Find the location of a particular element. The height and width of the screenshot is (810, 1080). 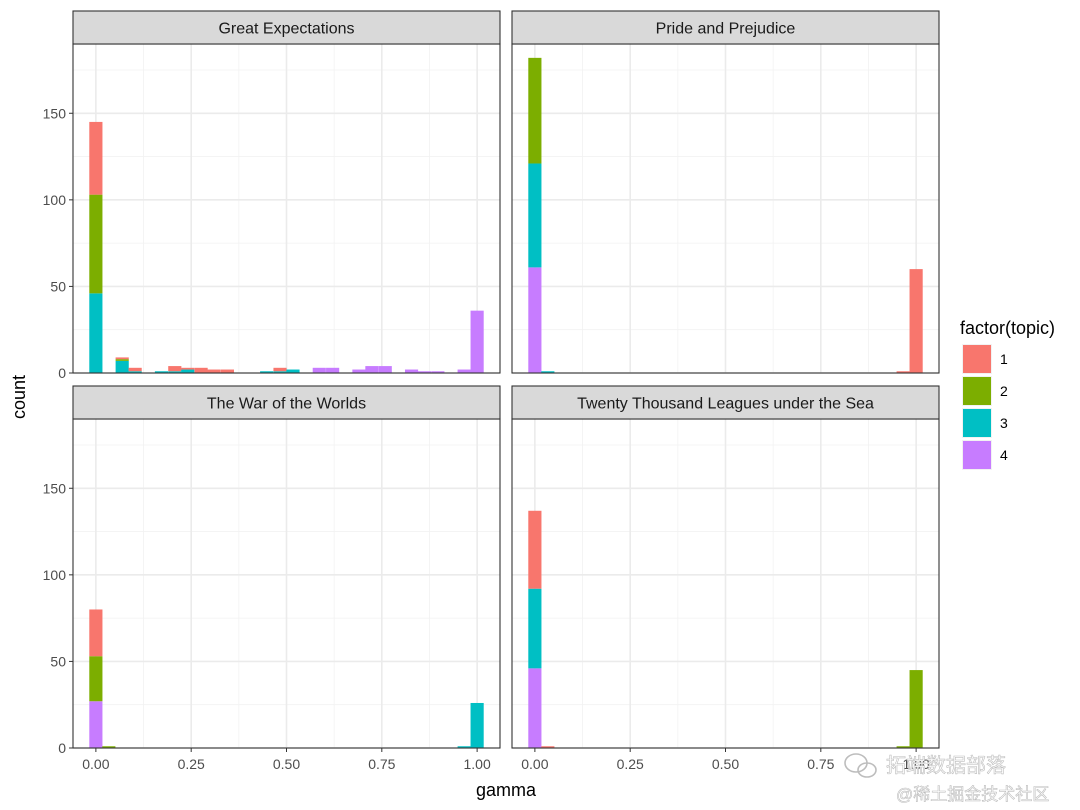

wechat-icon is located at coordinates (860, 765).